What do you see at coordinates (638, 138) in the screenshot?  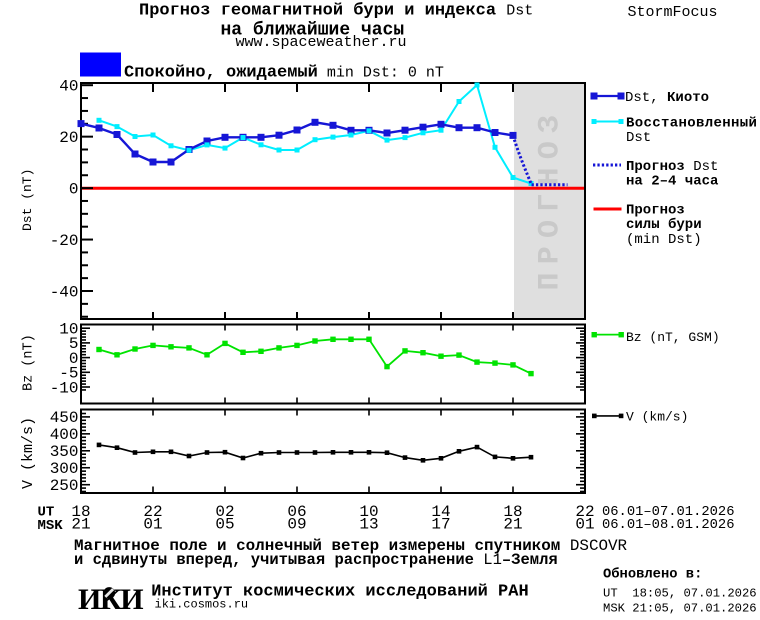 I see `svg-text: Dst` at bounding box center [638, 138].